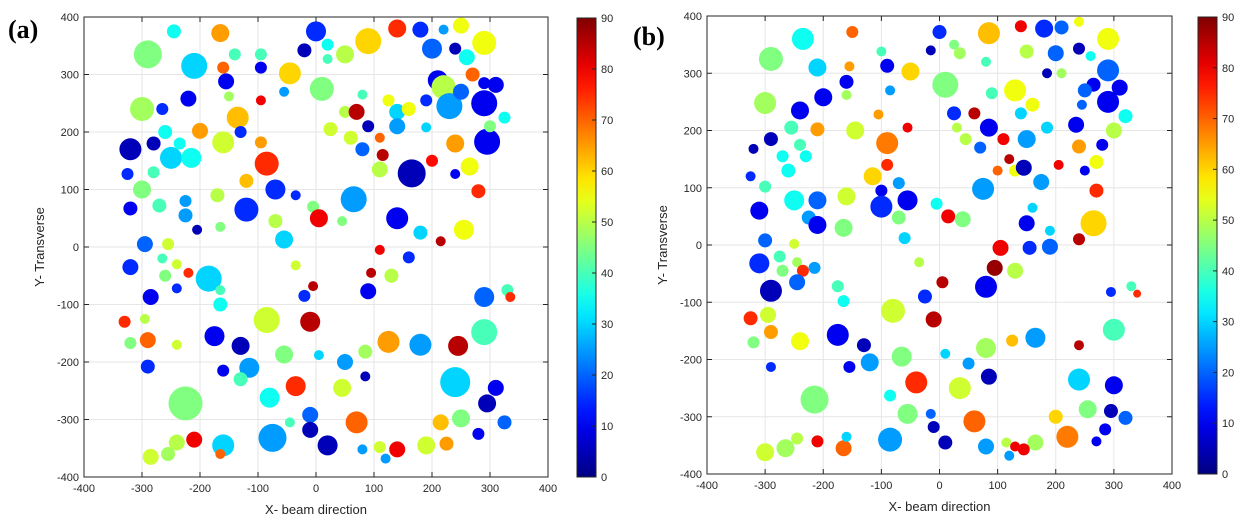 The height and width of the screenshot is (517, 1240). What do you see at coordinates (1228, 69) in the screenshot?
I see `colorbar-tick-label: 80` at bounding box center [1228, 69].